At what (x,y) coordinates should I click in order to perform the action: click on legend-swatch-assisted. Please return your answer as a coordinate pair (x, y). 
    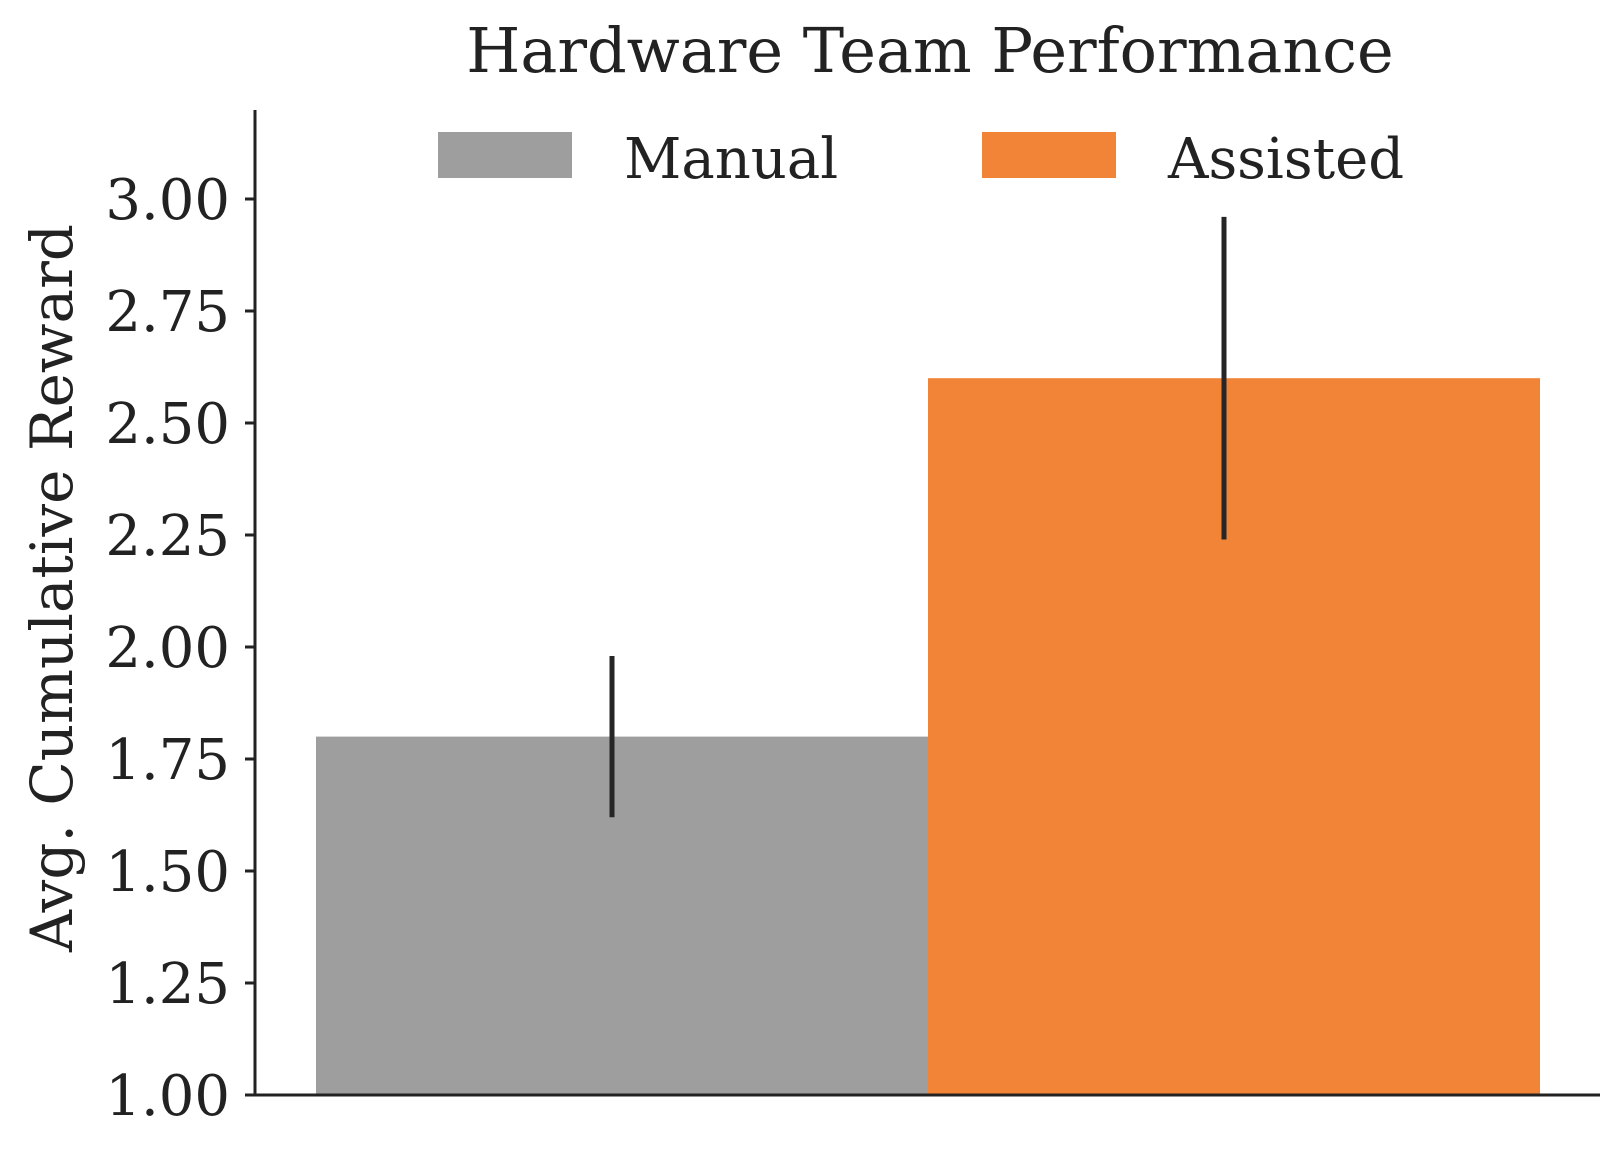
    Looking at the image, I should click on (1049, 155).